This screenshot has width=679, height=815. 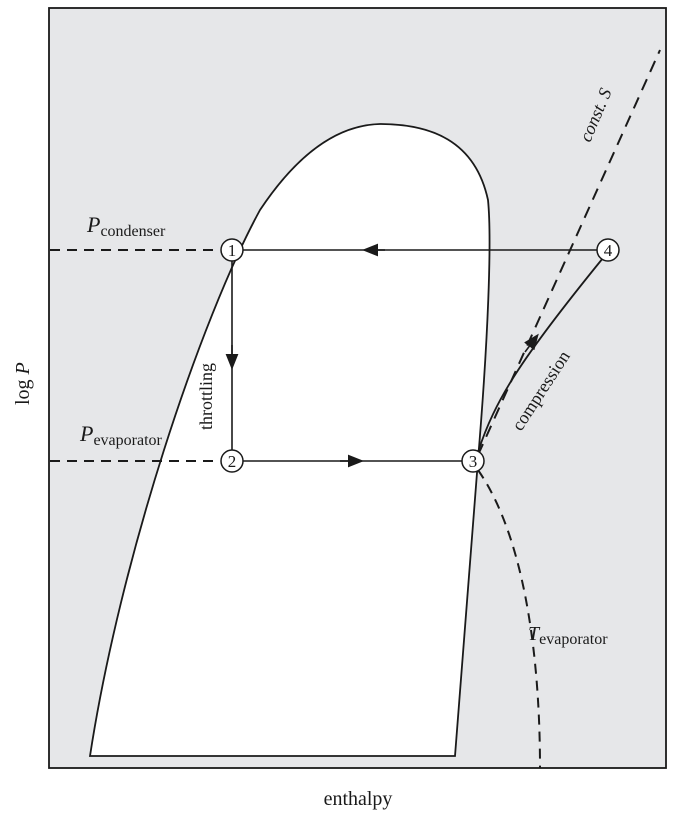 I want to click on state-point-4-label: 4, so click(x=608, y=250).